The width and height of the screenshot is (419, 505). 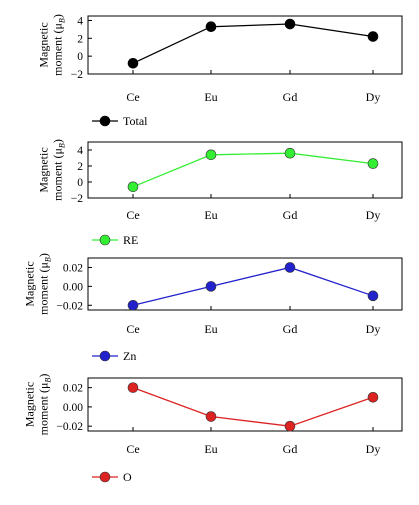 What do you see at coordinates (130, 240) in the screenshot?
I see `legend-label: RE` at bounding box center [130, 240].